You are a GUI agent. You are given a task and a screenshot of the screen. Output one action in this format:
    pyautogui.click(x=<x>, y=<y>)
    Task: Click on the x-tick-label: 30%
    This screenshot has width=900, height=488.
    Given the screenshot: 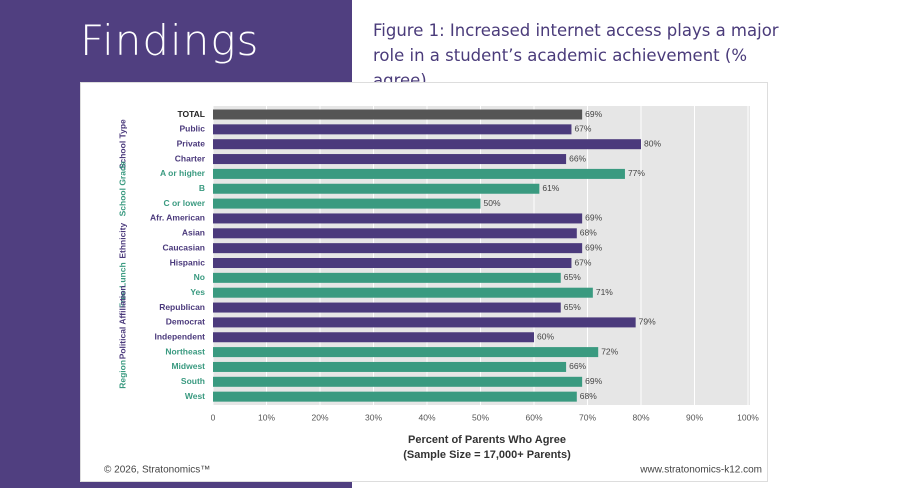 What is the action you would take?
    pyautogui.click(x=373, y=417)
    